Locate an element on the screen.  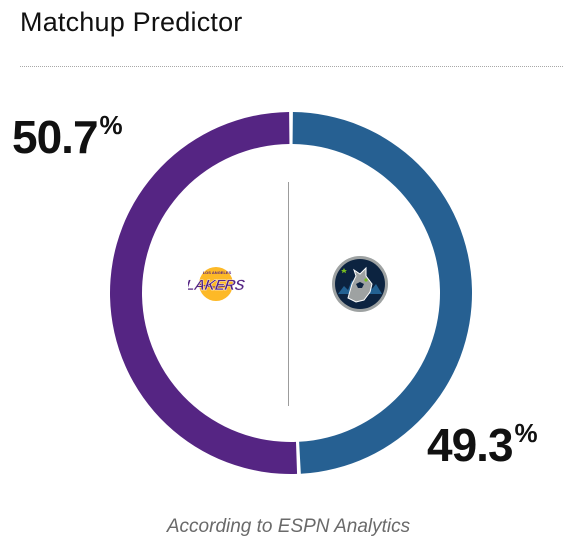
lakers-logo-icon: LOS ANGELES LAKERS is located at coordinates (218, 284).